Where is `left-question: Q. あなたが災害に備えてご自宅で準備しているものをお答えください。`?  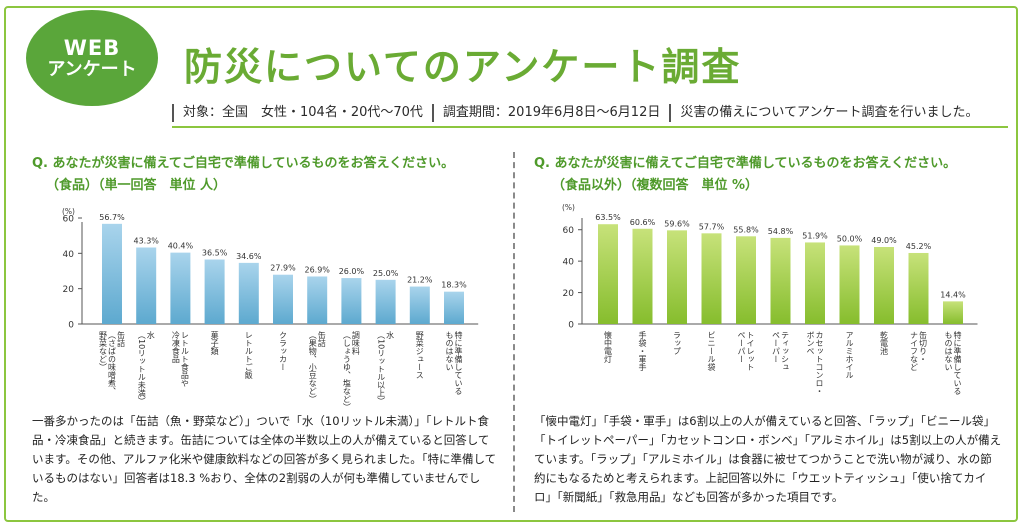 left-question: Q. あなたが災害に備えてご自宅で準備しているものをお答えください。 is located at coordinates (243, 163).